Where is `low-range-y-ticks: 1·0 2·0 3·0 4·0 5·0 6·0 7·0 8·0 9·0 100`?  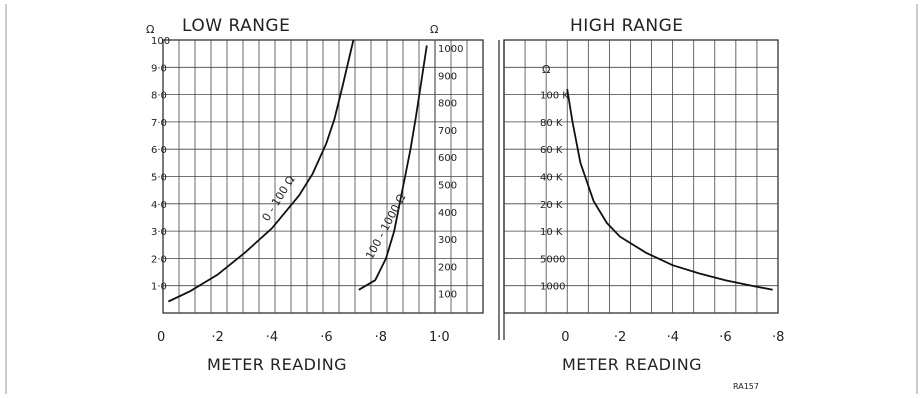
low-range-y-ticks: 1·0 2·0 3·0 4·0 5·0 6·0 7·0 8·0 9·0 100 is located at coordinates (160, 164).